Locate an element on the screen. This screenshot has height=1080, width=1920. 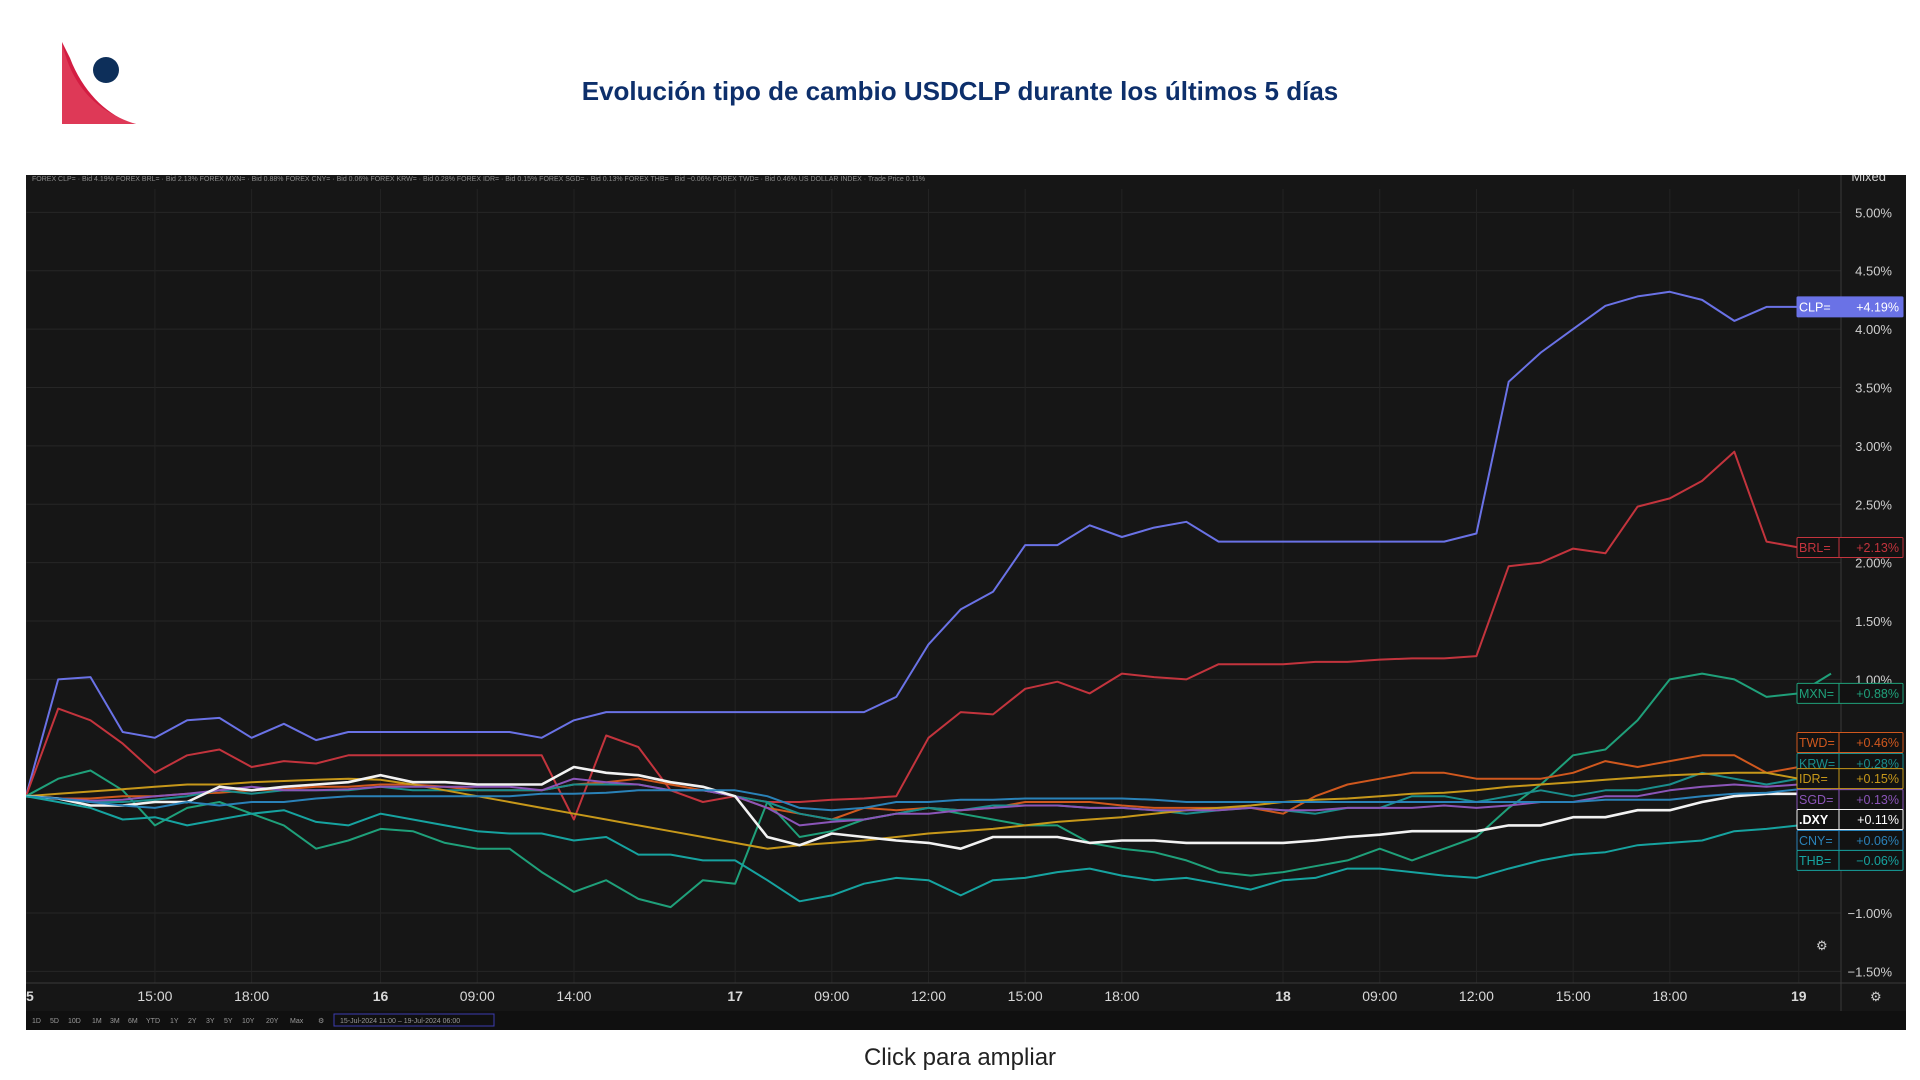
end-tag-name: THB= is located at coordinates (1815, 861).